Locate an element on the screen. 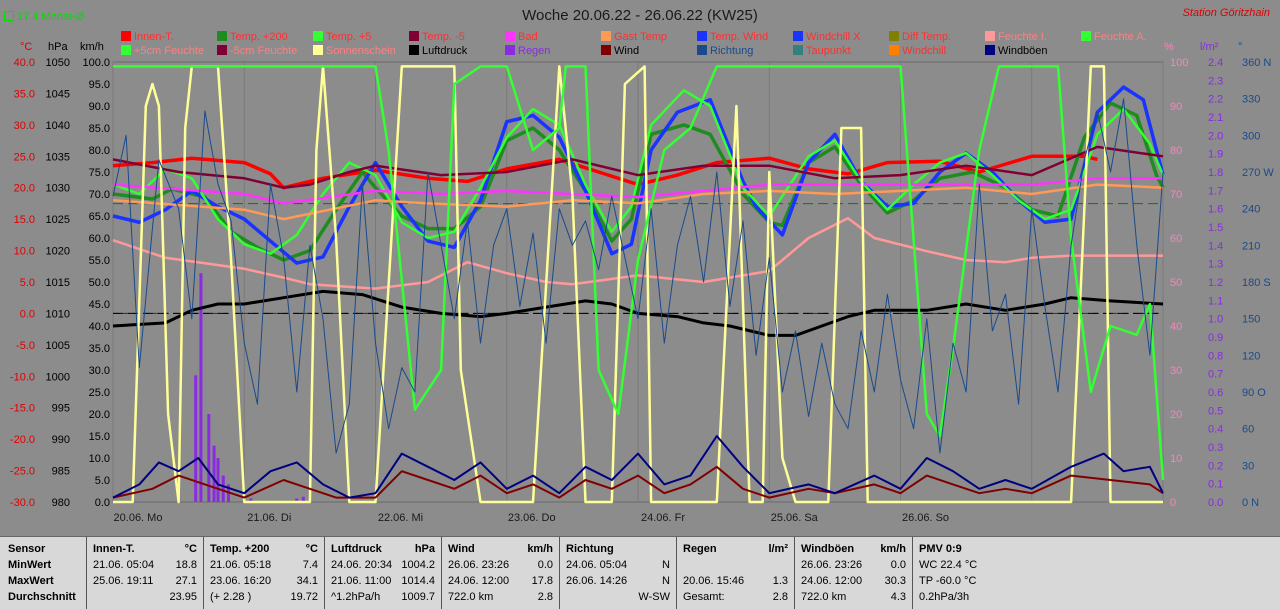 The image size is (1280, 609). legend-item: Feuchte A. is located at coordinates (1114, 37).